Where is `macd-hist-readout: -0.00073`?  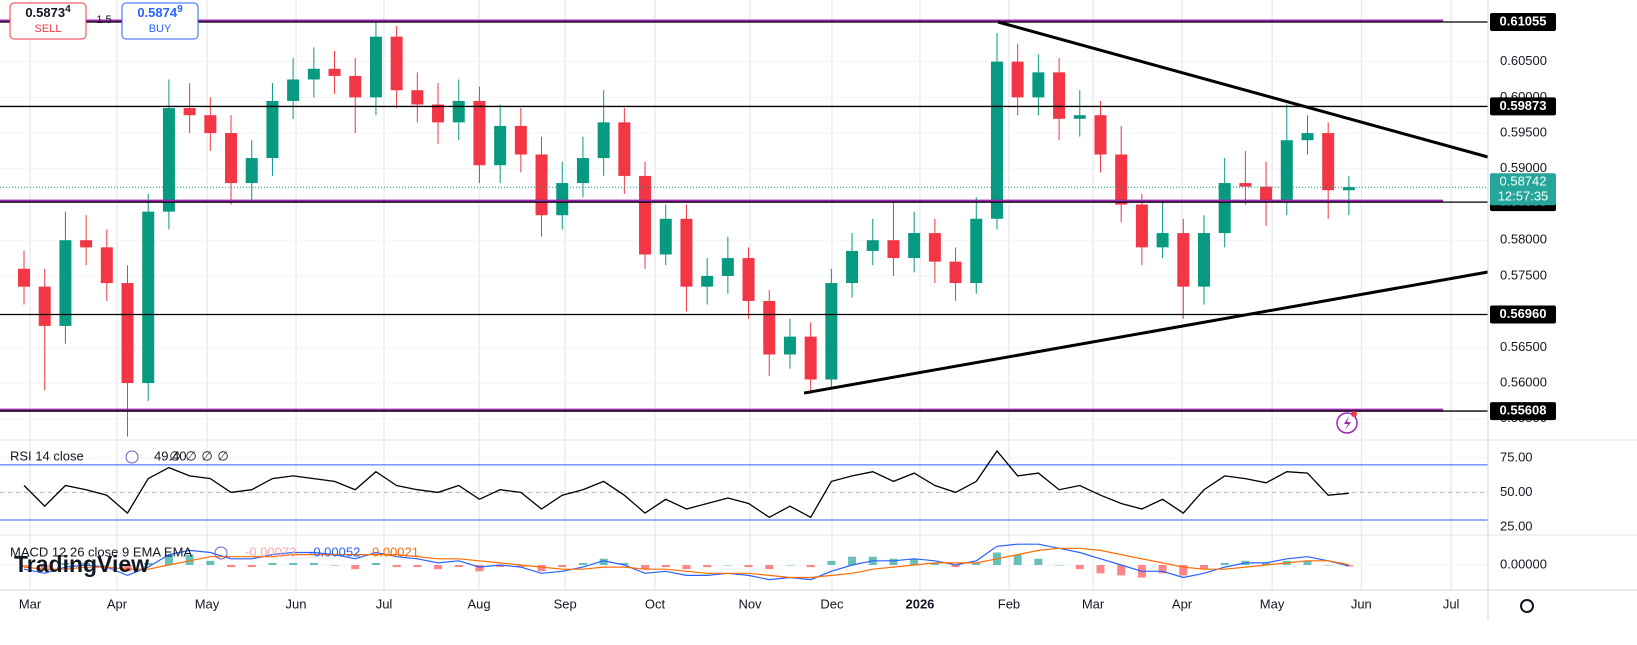 macd-hist-readout: -0.00073 is located at coordinates (270, 551).